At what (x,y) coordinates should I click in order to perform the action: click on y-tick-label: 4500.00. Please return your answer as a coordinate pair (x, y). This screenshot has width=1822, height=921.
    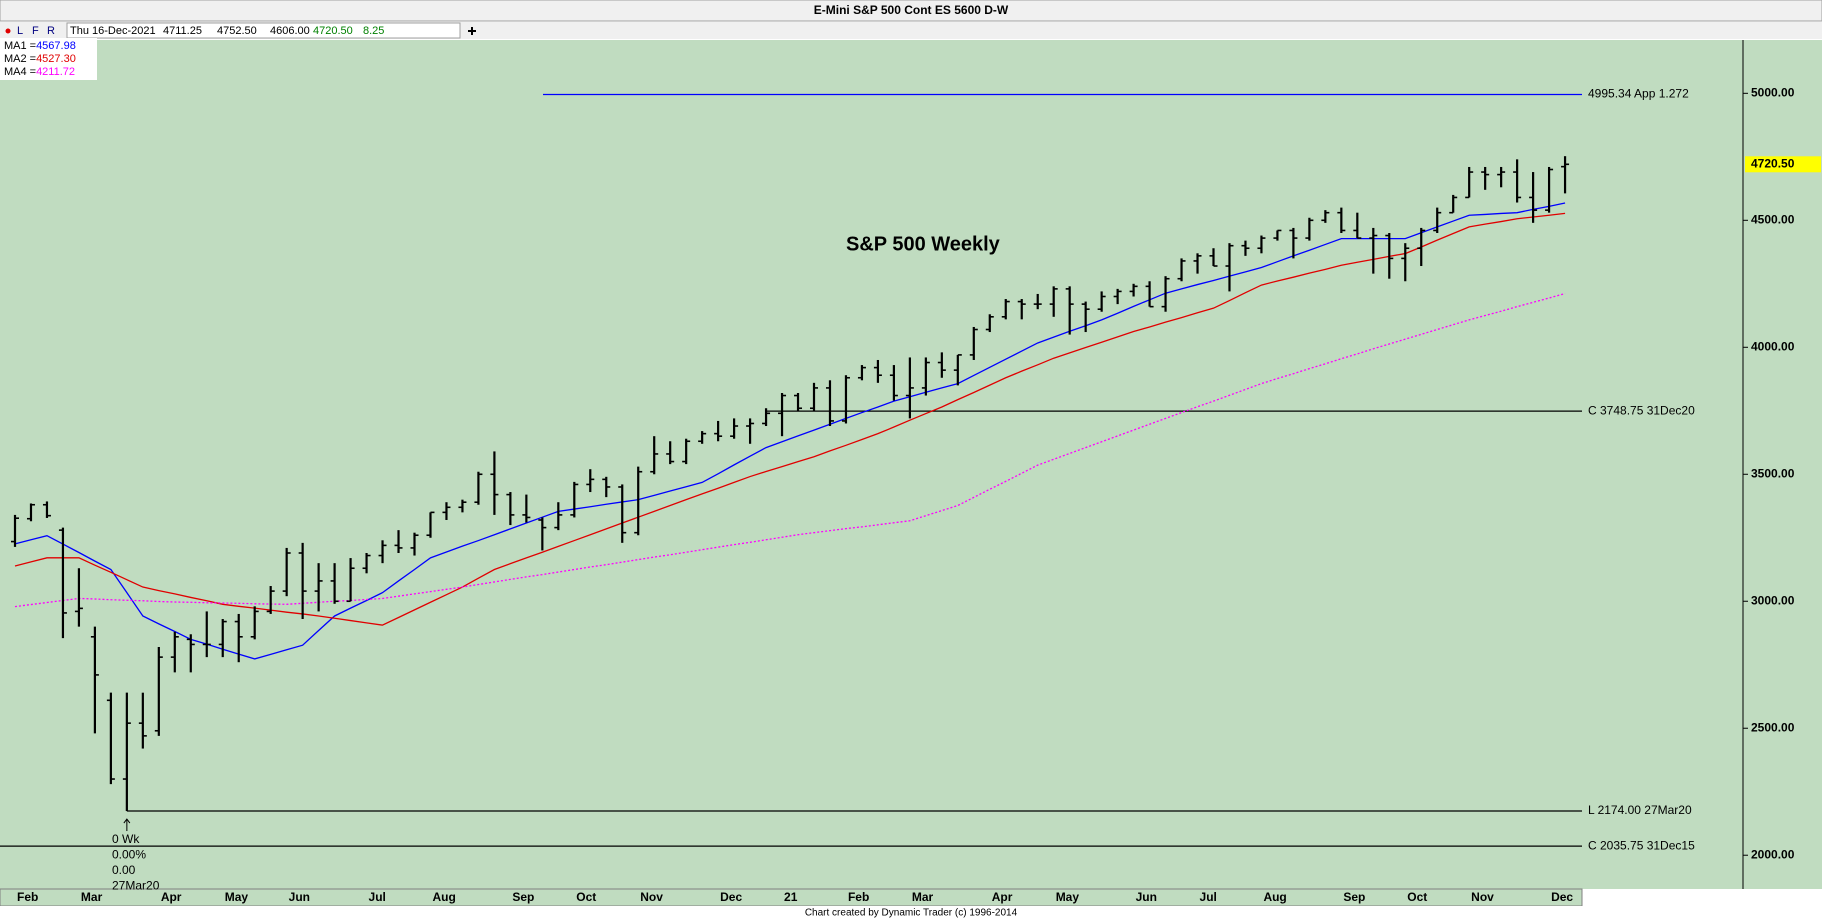
    Looking at the image, I should click on (1773, 219).